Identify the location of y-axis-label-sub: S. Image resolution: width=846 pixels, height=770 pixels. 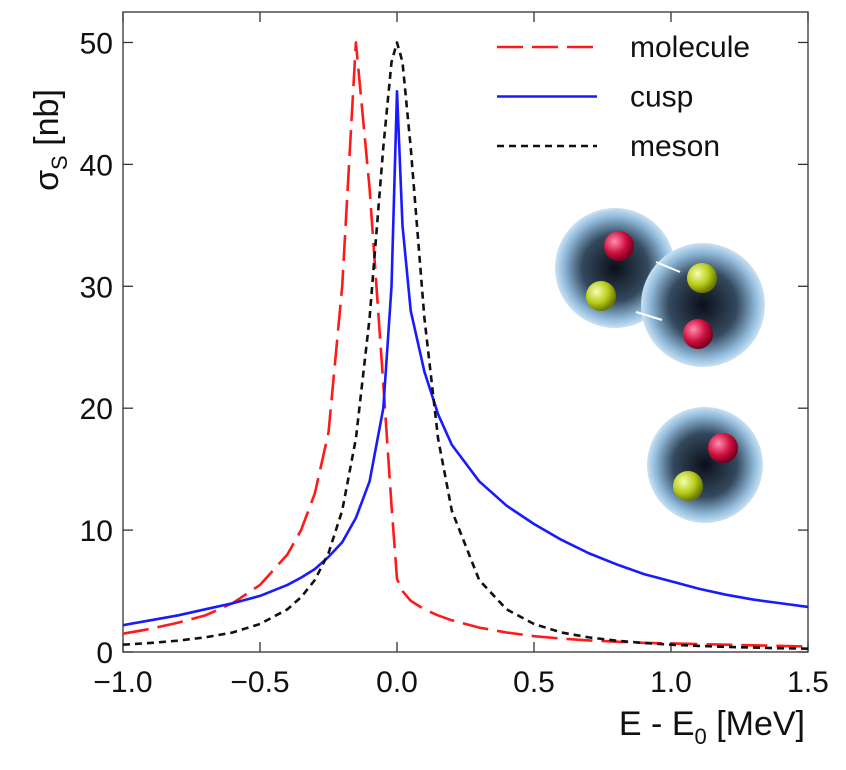
(59, 162).